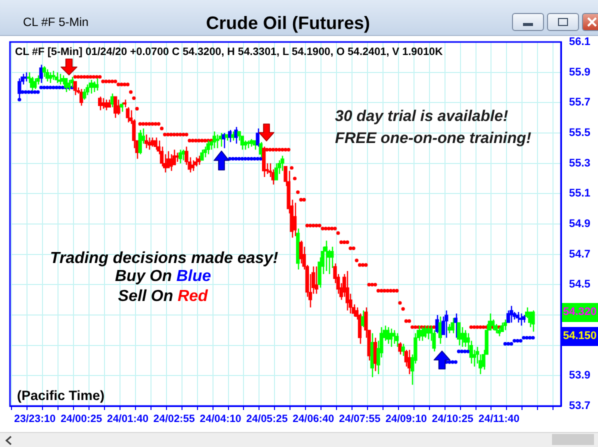 Image resolution: width=598 pixels, height=447 pixels. What do you see at coordinates (163, 297) in the screenshot?
I see `annotation: Sell On Red` at bounding box center [163, 297].